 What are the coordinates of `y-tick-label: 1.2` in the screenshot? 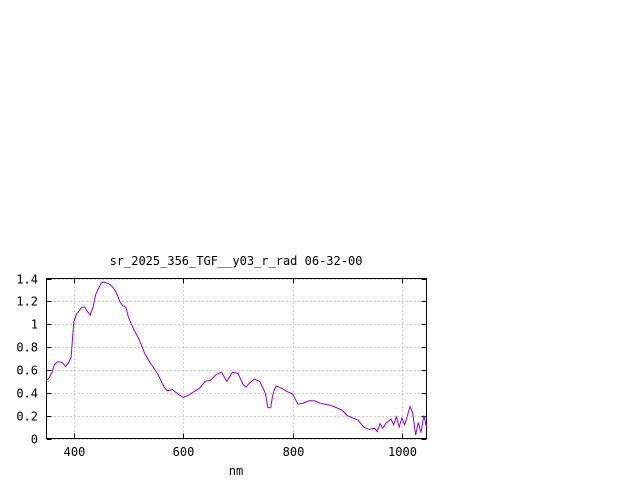 It's located at (27, 302).